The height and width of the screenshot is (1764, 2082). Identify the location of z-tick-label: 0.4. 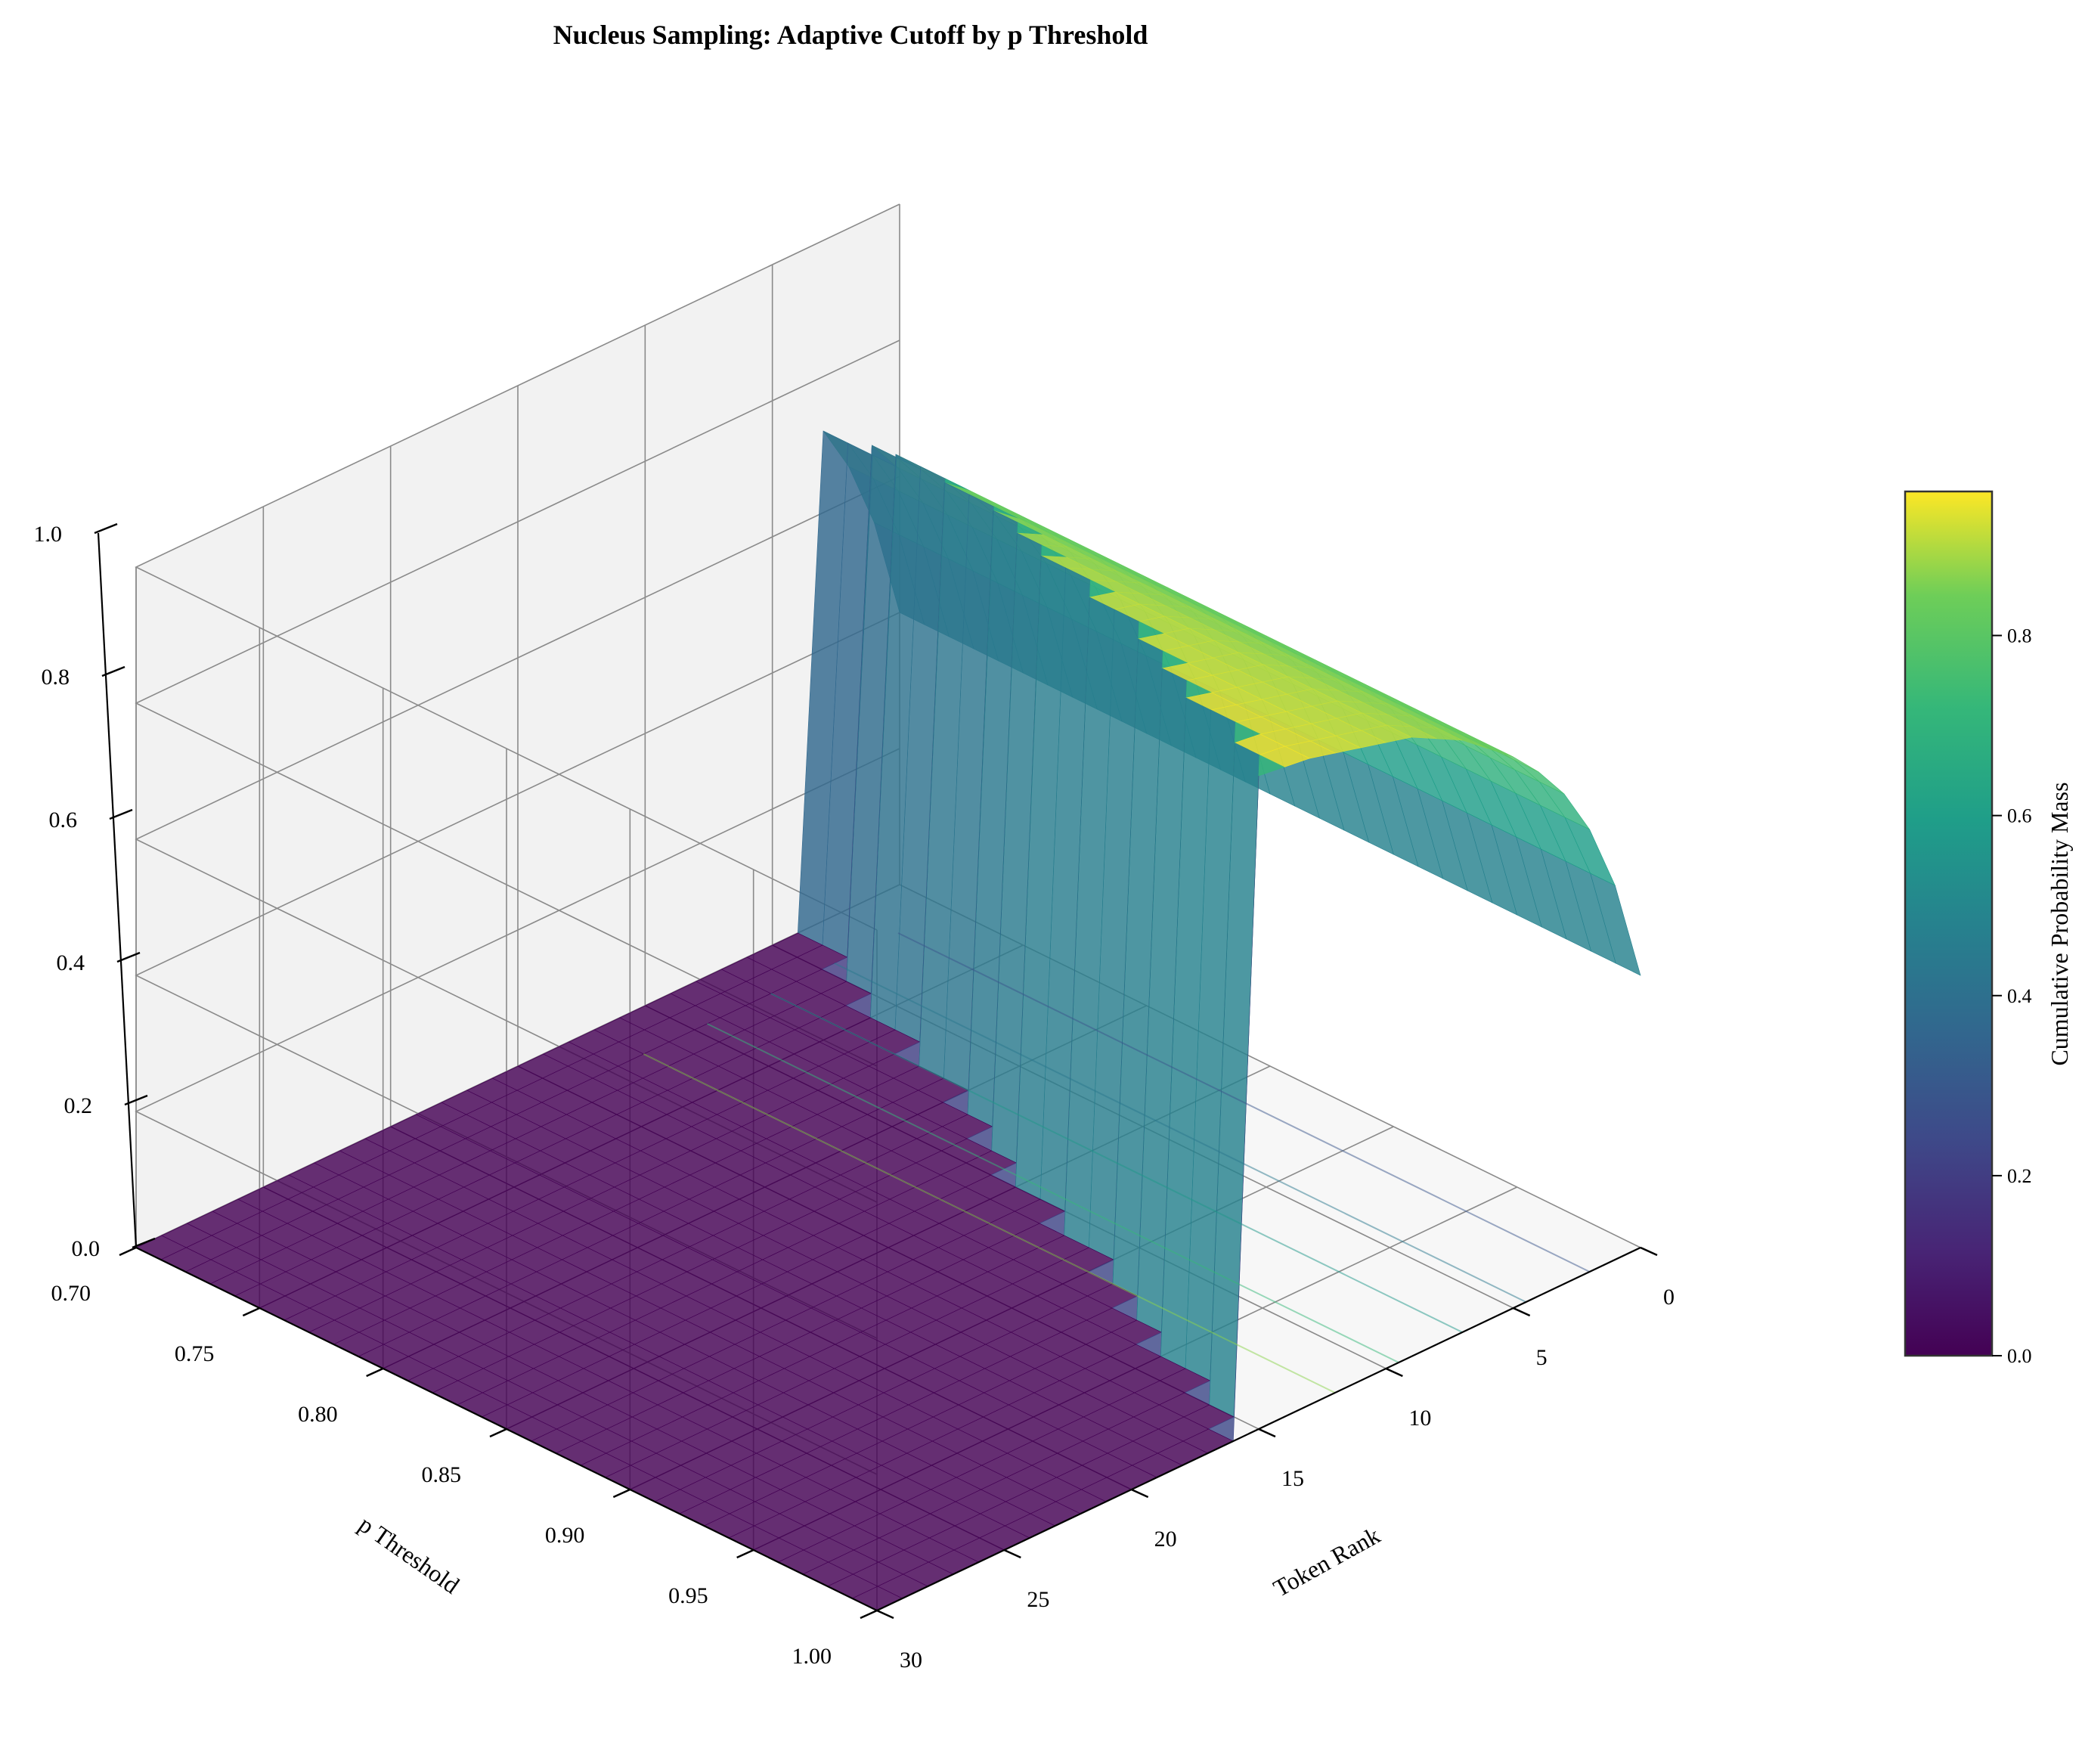
(71, 962).